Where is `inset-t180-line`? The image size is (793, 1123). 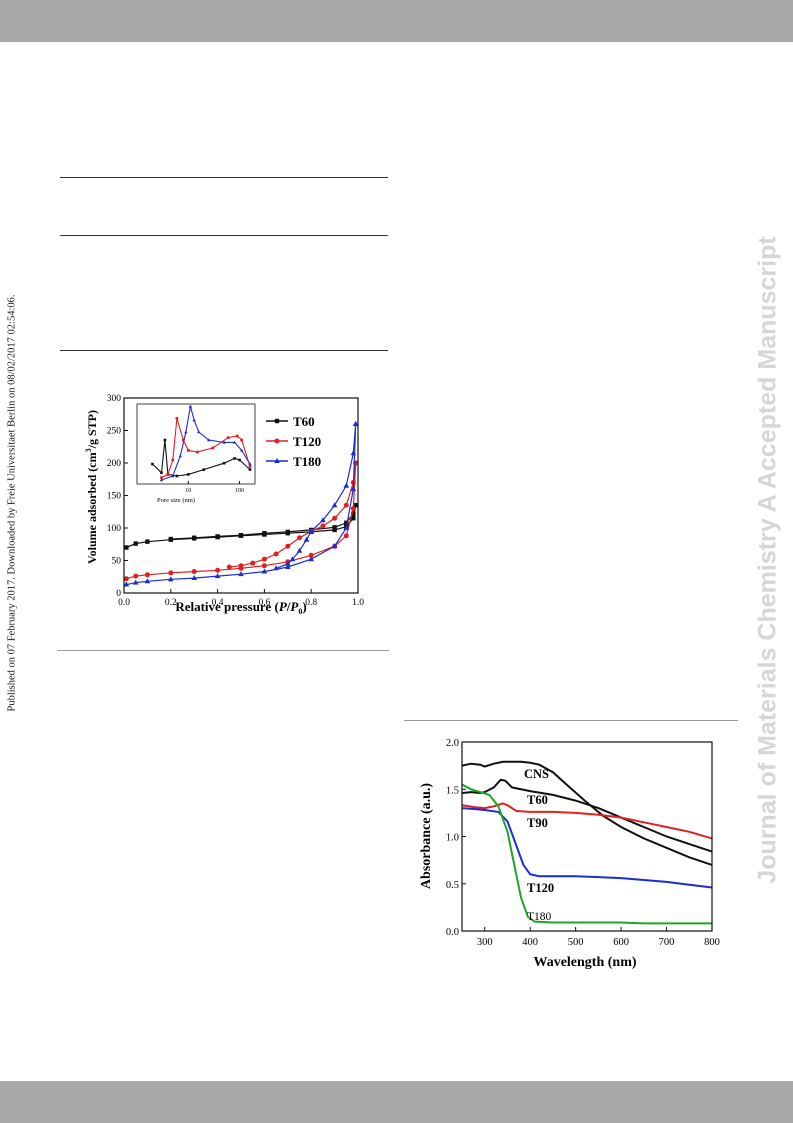 inset-t180-line is located at coordinates (206, 443).